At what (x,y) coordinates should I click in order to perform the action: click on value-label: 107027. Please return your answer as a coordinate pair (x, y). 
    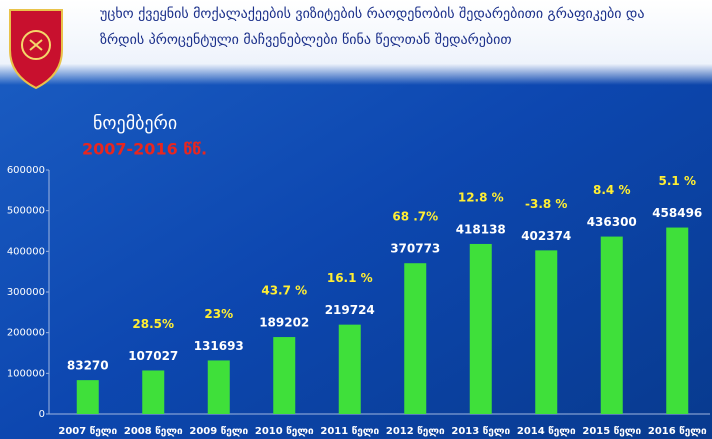
    Looking at the image, I should click on (153, 356).